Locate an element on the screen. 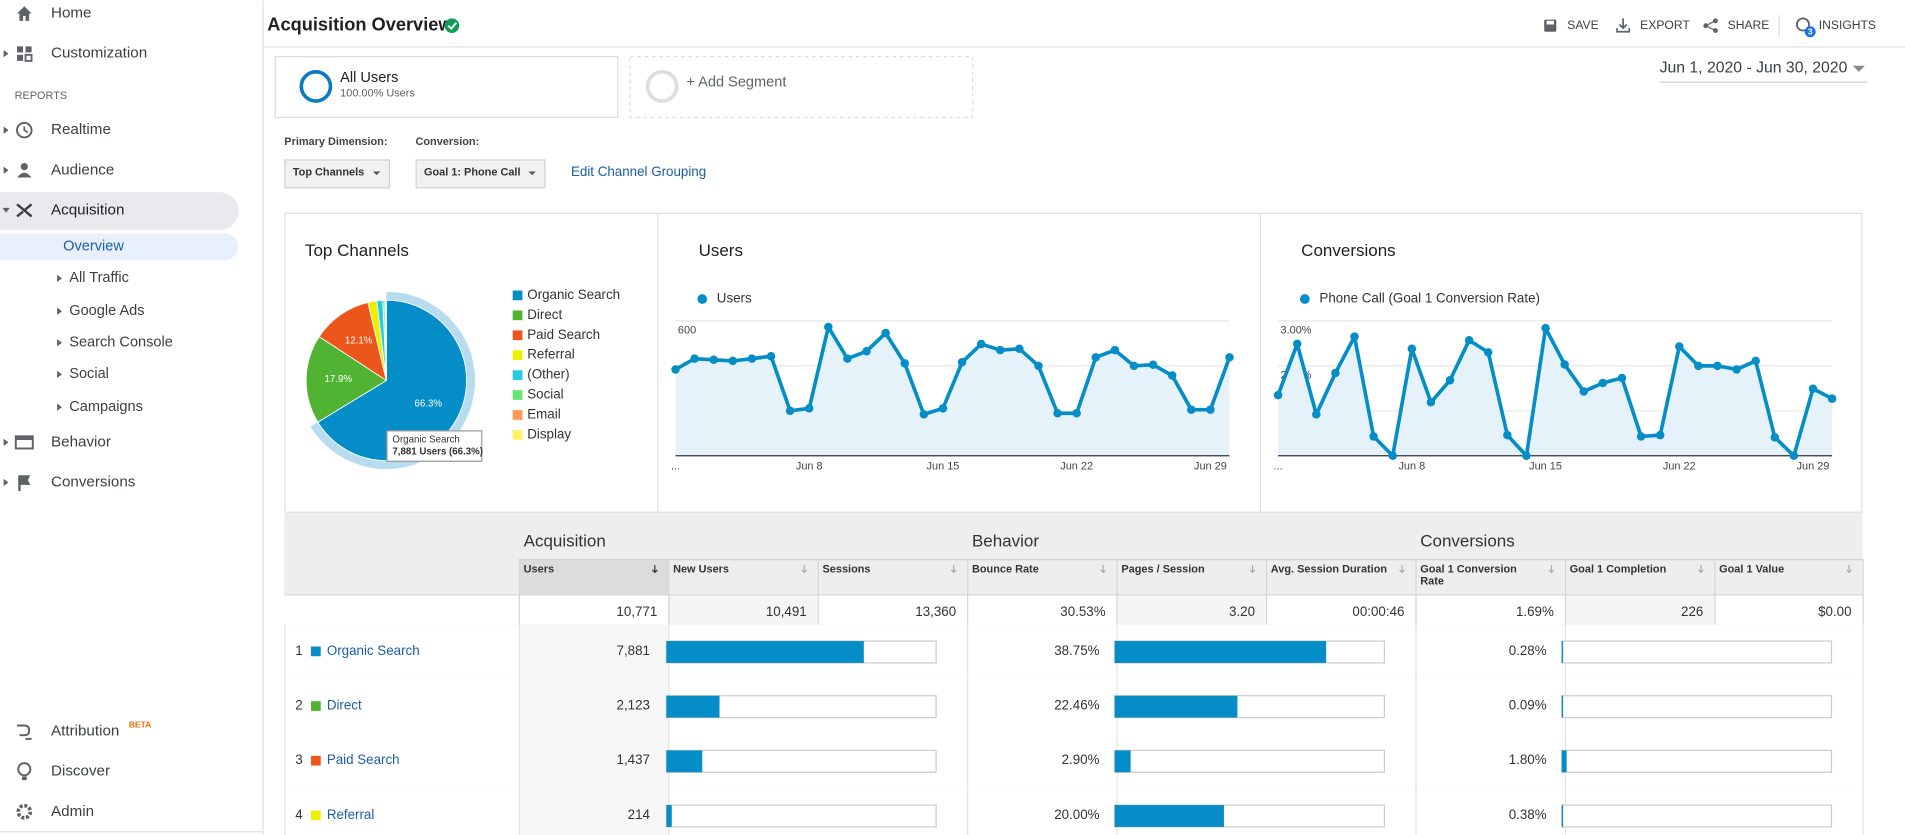 Image resolution: width=1905 pixels, height=835 pixels. legend-label: Social is located at coordinates (545, 394).